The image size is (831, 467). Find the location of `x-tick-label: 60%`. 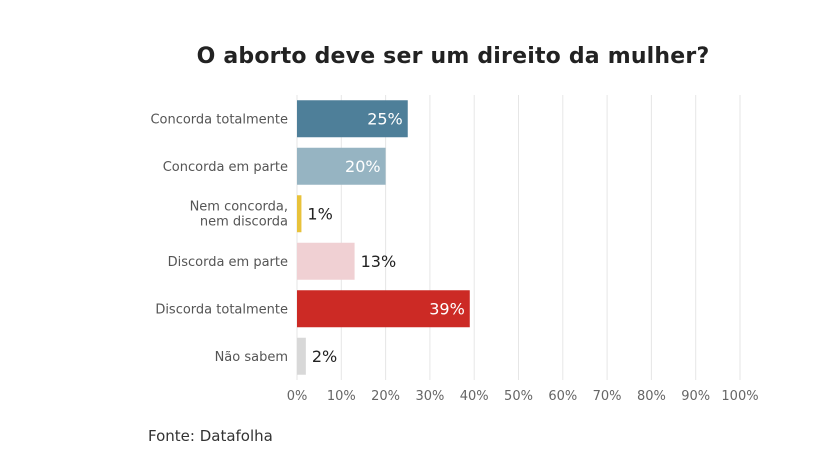

x-tick-label: 60% is located at coordinates (562, 396).